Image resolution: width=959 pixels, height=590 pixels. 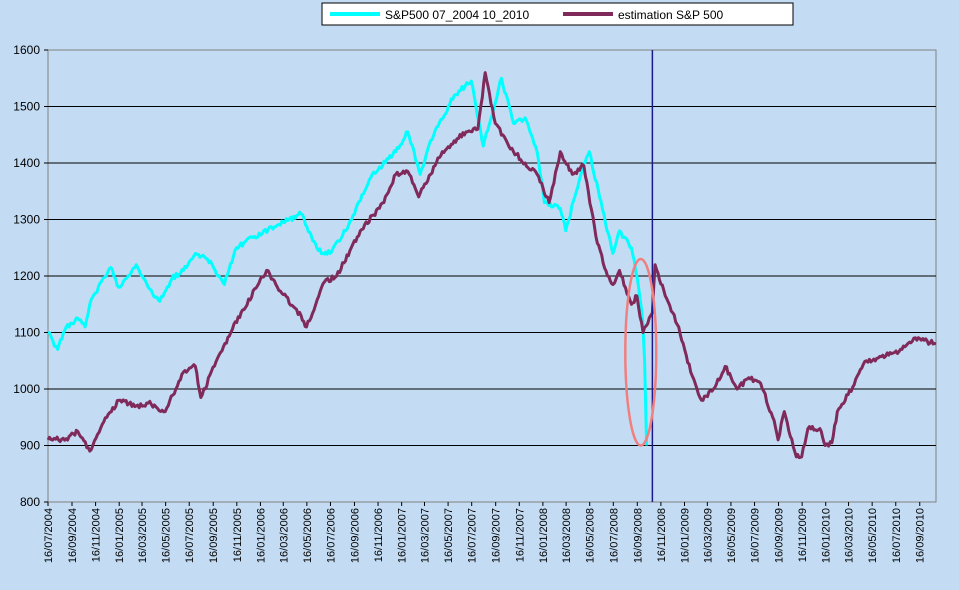 What do you see at coordinates (284, 535) in the screenshot?
I see `x-tick-label: 16/03/2006` at bounding box center [284, 535].